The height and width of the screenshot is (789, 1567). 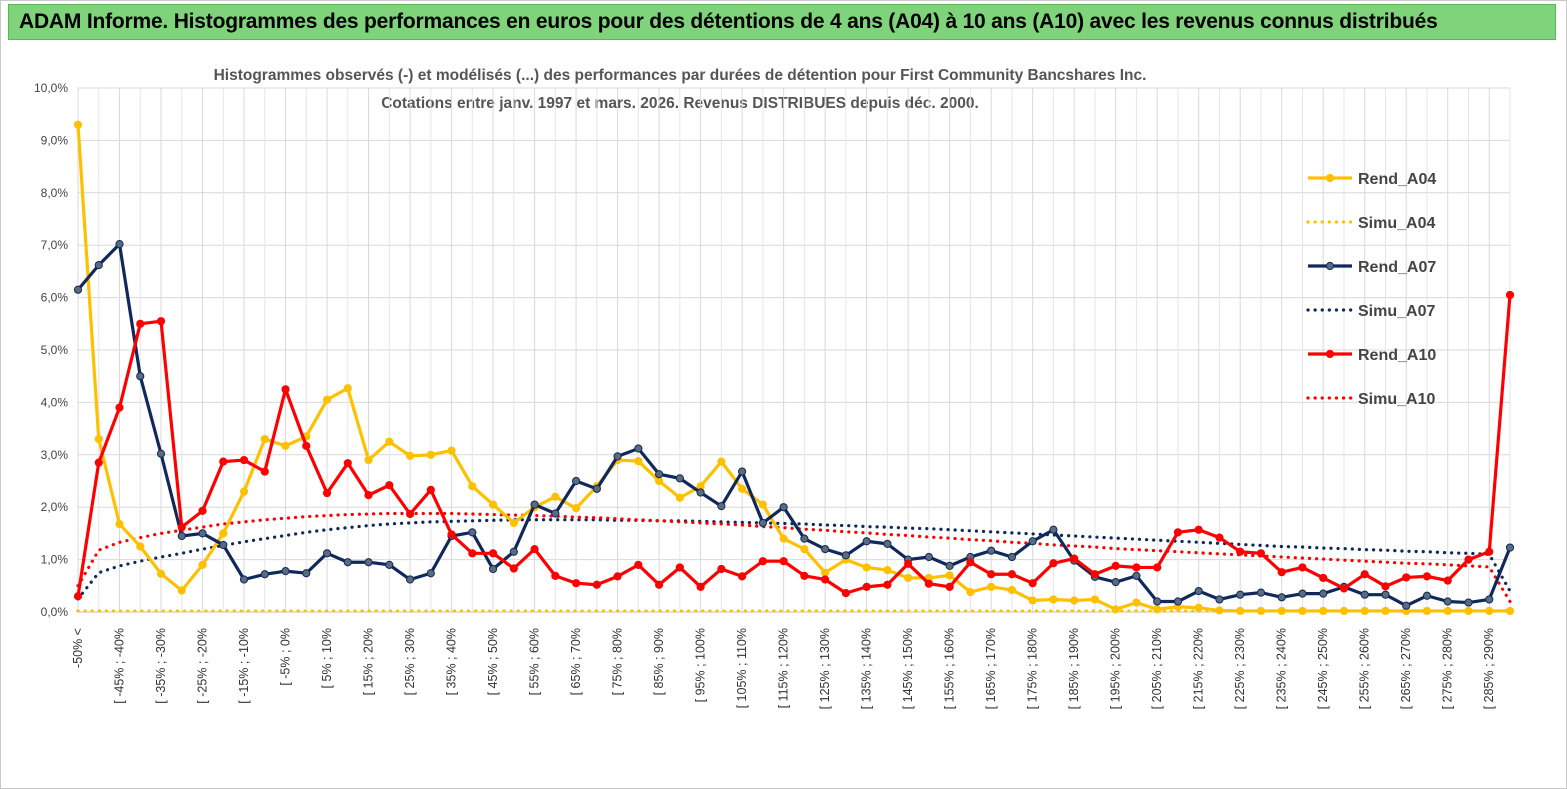 I want to click on x-tick-label: [ 245% ; 250%, so click(x=1323, y=668).